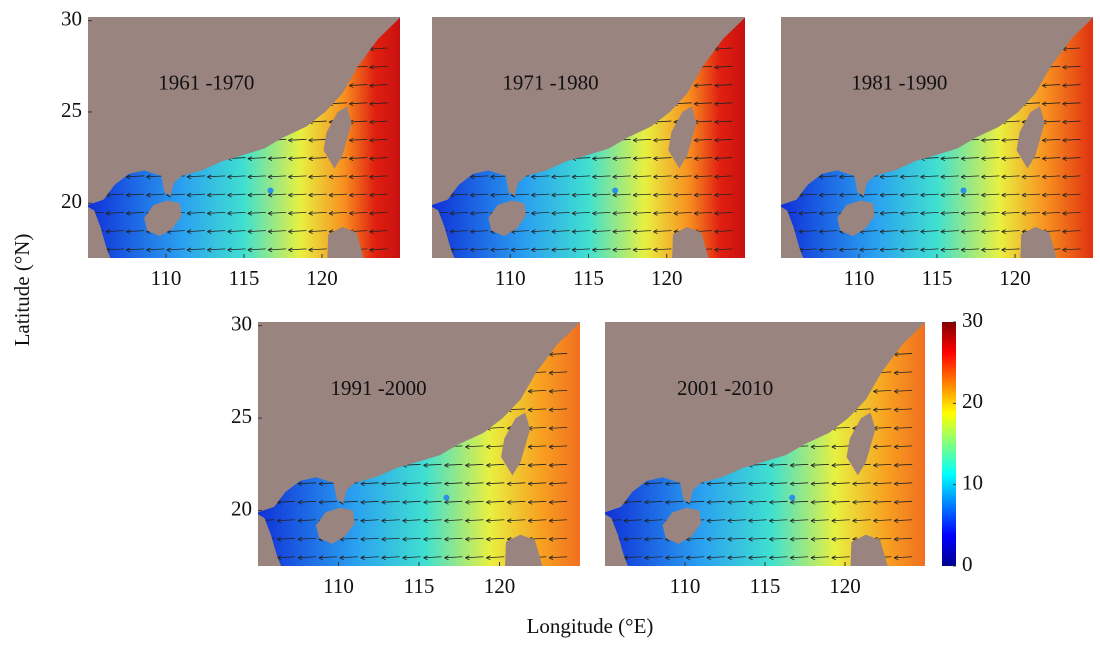 This screenshot has width=1100, height=649. What do you see at coordinates (419, 444) in the screenshot?
I see `map-panel` at bounding box center [419, 444].